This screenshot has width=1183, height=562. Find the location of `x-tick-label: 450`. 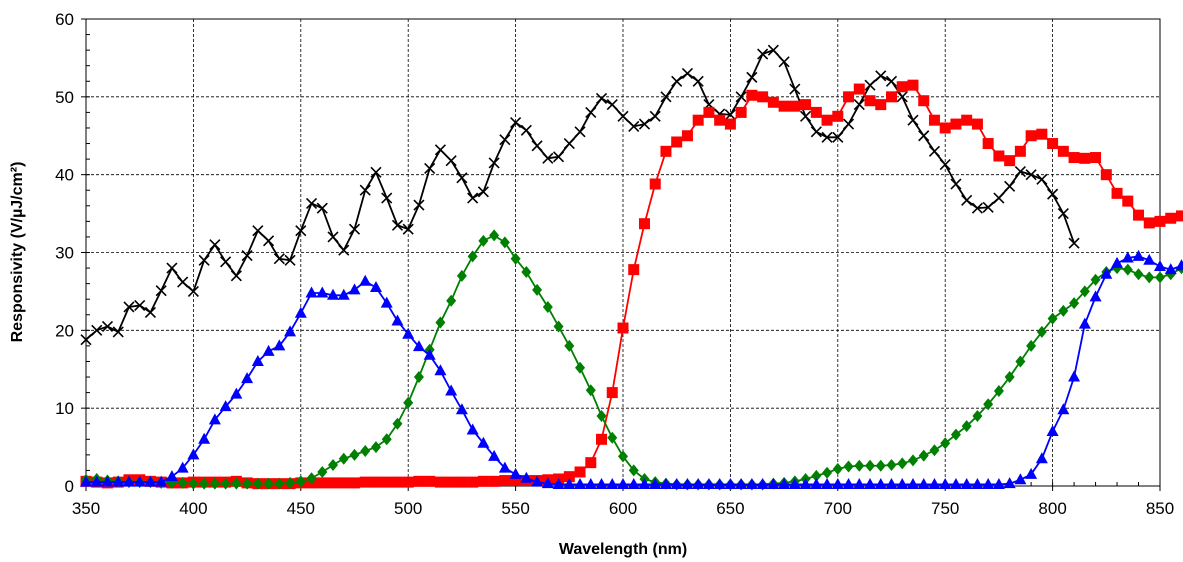

x-tick-label: 450 is located at coordinates (301, 508).